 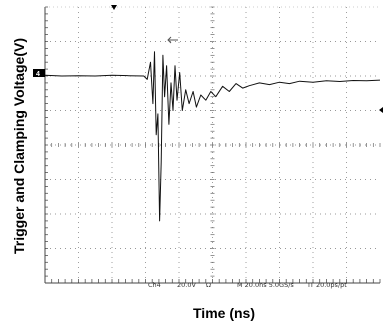 What do you see at coordinates (224, 313) in the screenshot?
I see `x-axis-label: Time (ns)` at bounding box center [224, 313].